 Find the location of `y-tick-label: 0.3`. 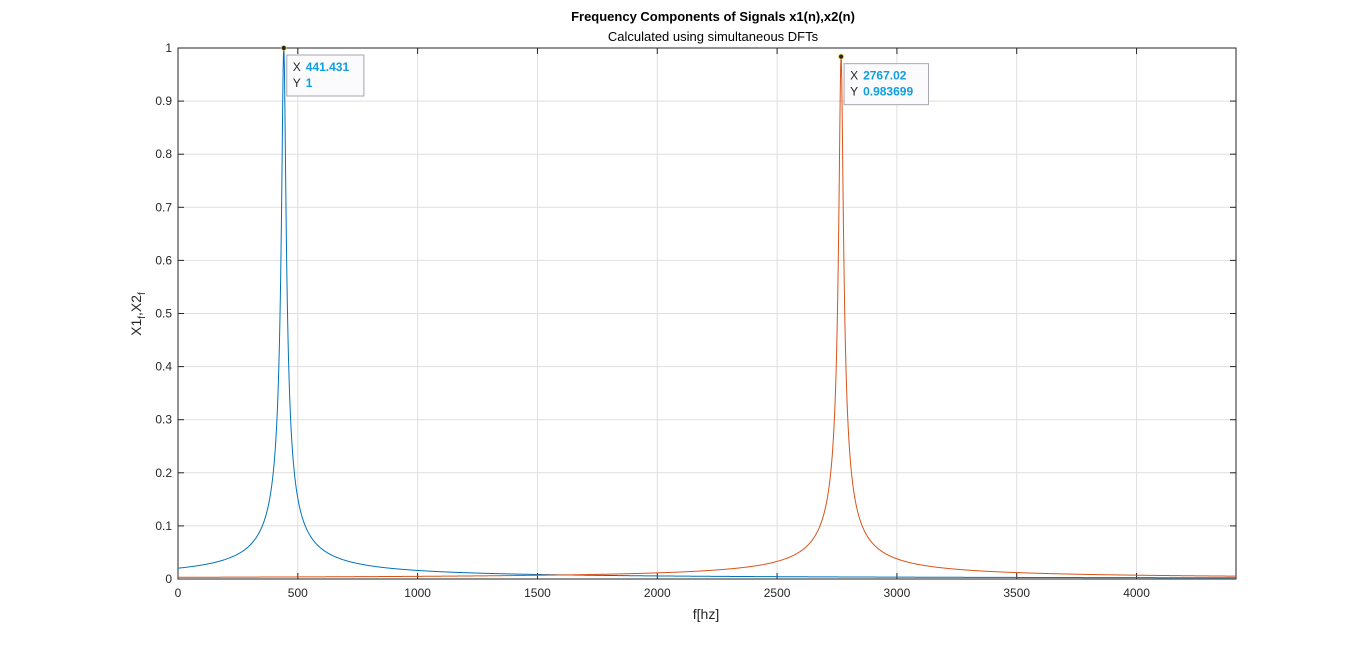

y-tick-label: 0.3 is located at coordinates (163, 420).